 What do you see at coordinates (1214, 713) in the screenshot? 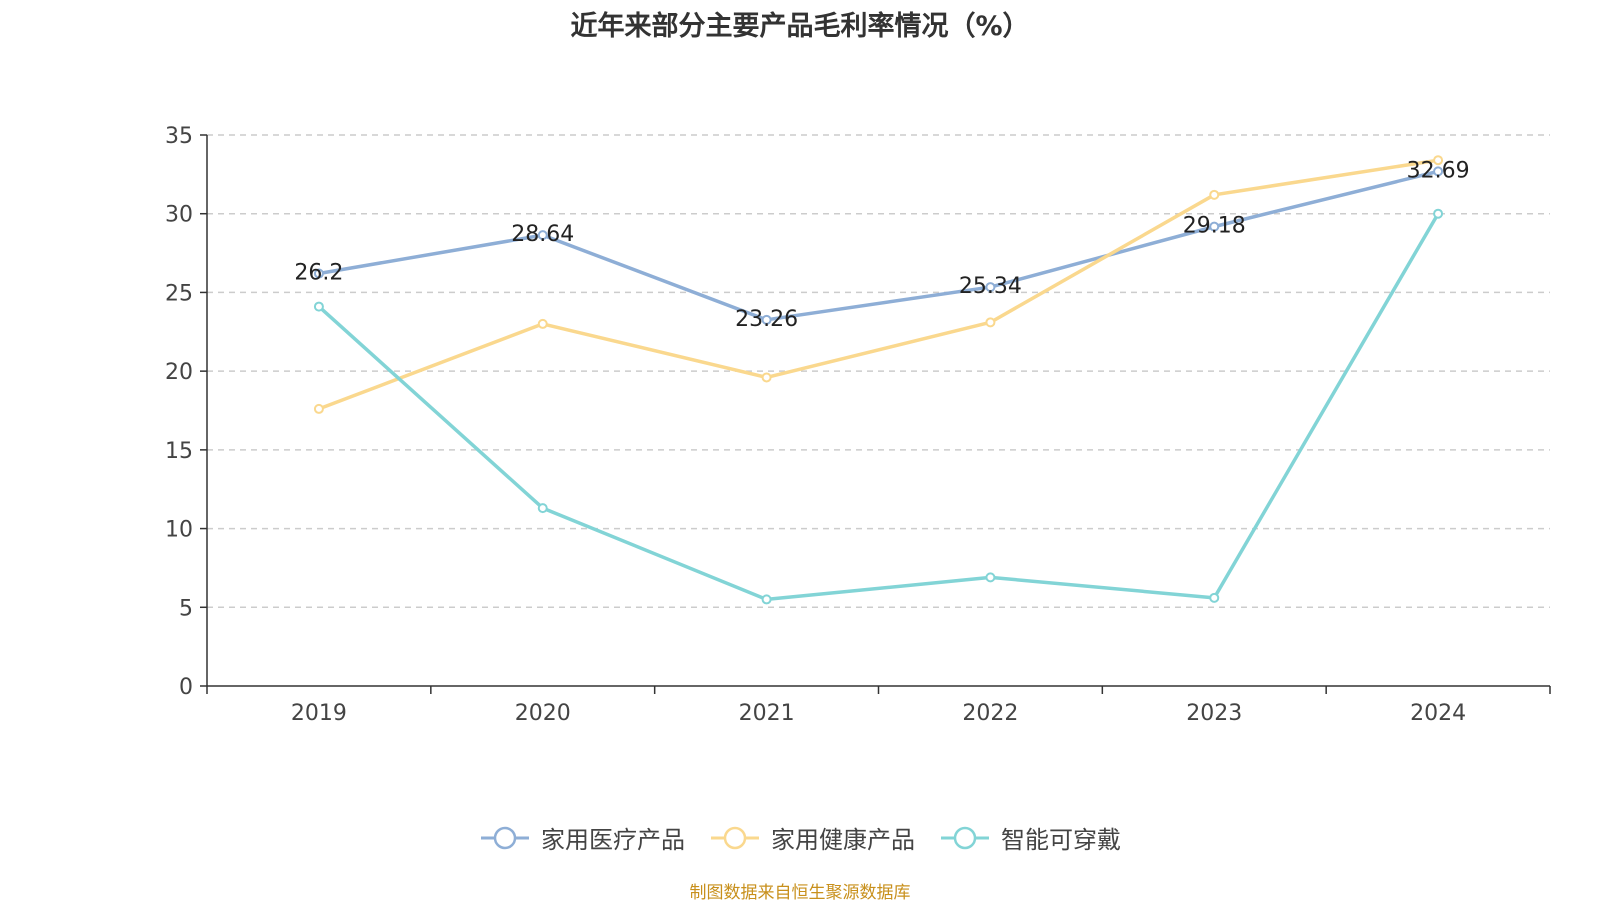
I see `x-tick-label: 2023` at bounding box center [1214, 713].